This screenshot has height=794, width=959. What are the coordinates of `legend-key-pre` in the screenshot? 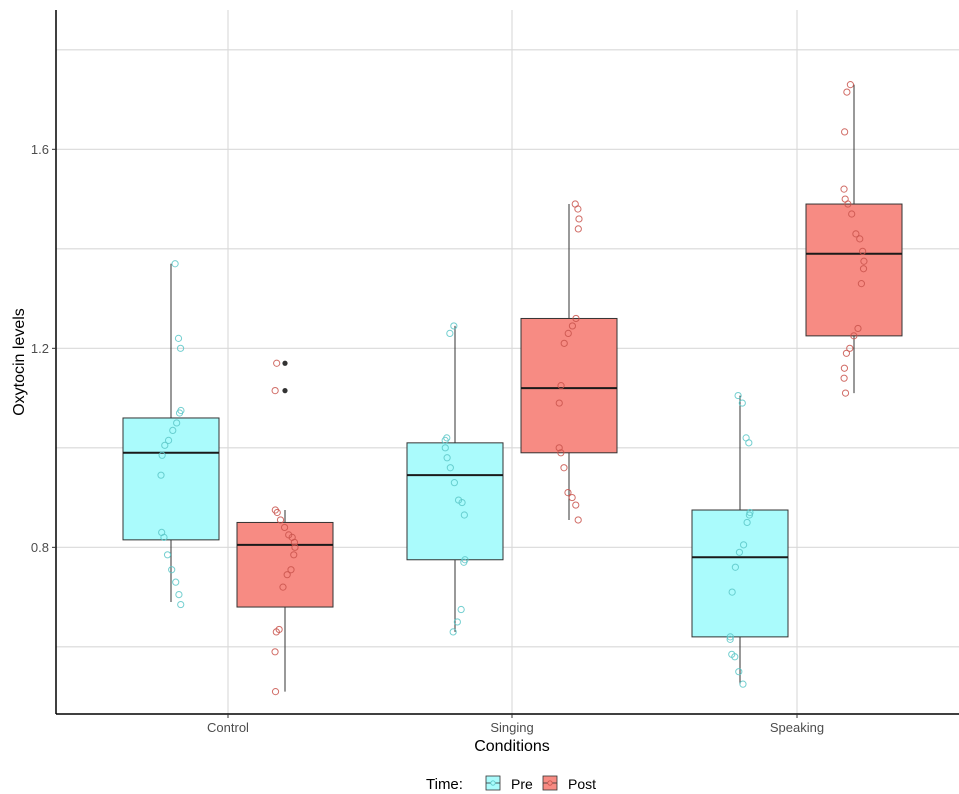 It's located at (493, 783).